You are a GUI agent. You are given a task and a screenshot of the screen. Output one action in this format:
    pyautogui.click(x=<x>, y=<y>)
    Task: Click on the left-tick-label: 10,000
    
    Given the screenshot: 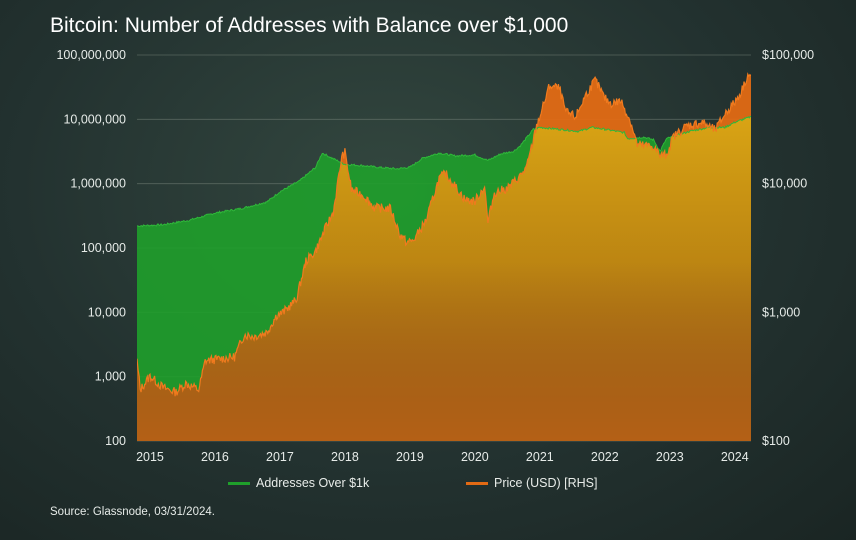 What is the action you would take?
    pyautogui.click(x=107, y=312)
    